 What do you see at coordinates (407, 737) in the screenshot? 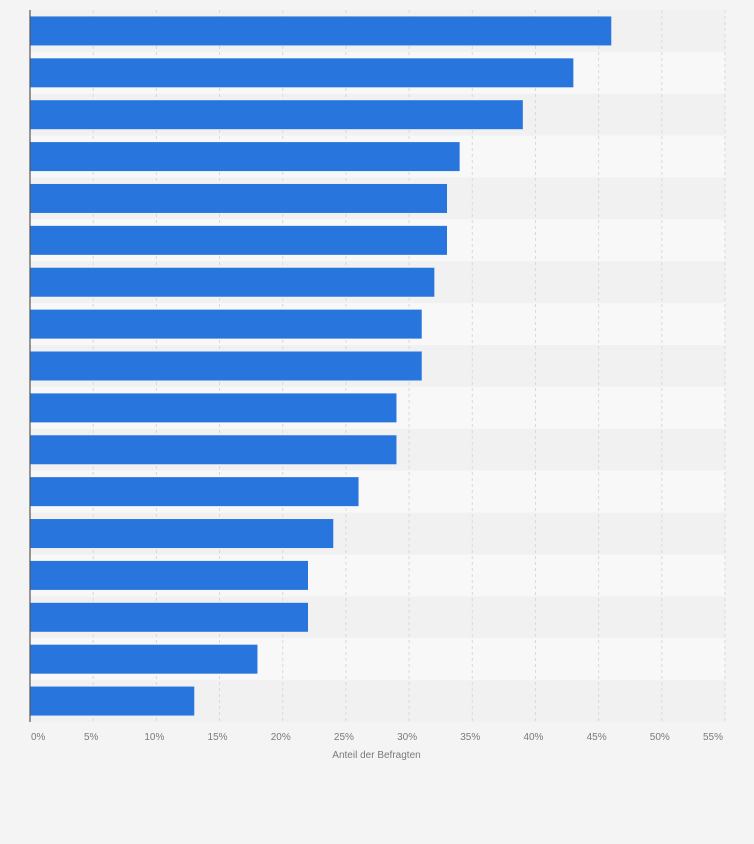
I see `x-tick-label: 30%` at bounding box center [407, 737].